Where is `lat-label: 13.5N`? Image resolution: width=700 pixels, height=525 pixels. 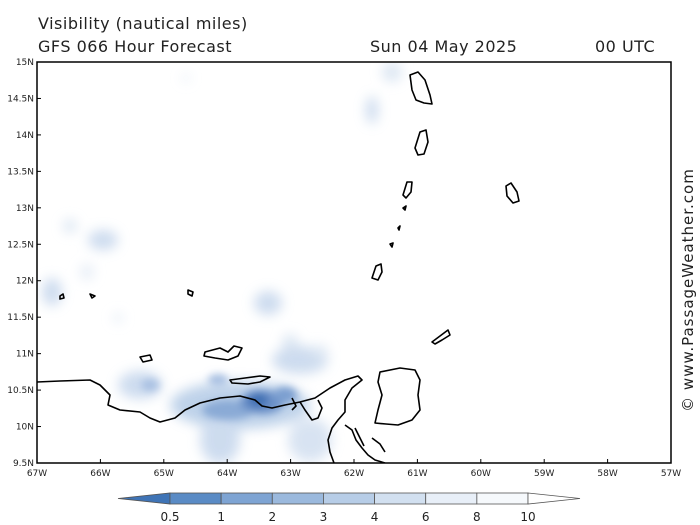 lat-label: 13.5N is located at coordinates (20, 172).